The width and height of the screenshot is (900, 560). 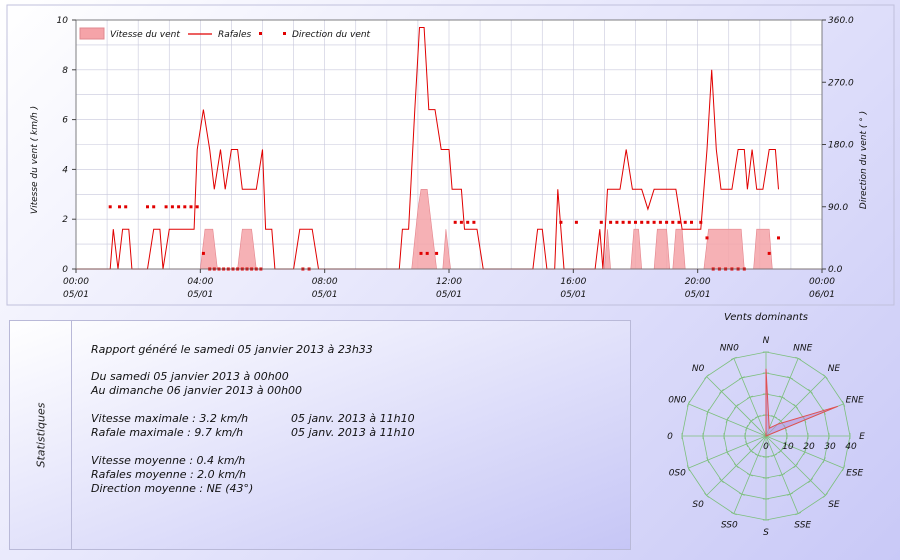 I want to click on rose-direction-label: SE, so click(x=834, y=505).